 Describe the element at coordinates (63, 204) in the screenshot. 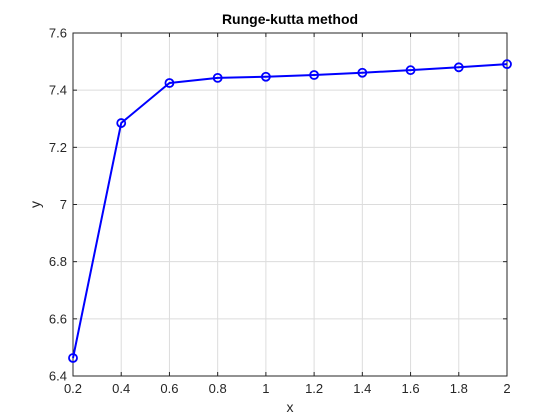

I see `y-tick-label: 7` at that location.